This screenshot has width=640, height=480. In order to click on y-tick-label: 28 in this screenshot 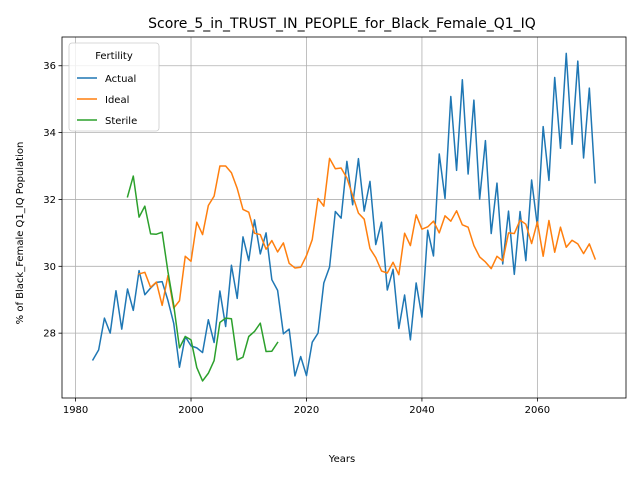, I will do `click(49, 334)`.